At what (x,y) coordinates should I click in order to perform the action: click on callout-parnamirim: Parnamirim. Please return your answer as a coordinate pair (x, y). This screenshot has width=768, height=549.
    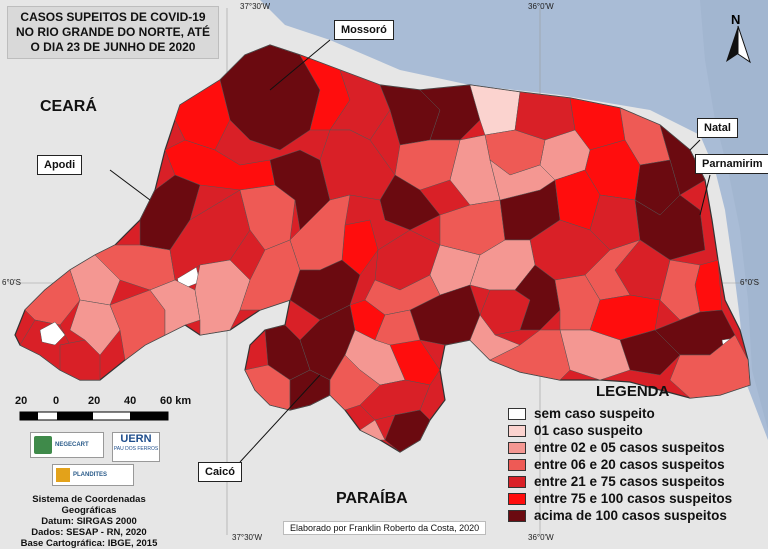
    Looking at the image, I should click on (731, 164).